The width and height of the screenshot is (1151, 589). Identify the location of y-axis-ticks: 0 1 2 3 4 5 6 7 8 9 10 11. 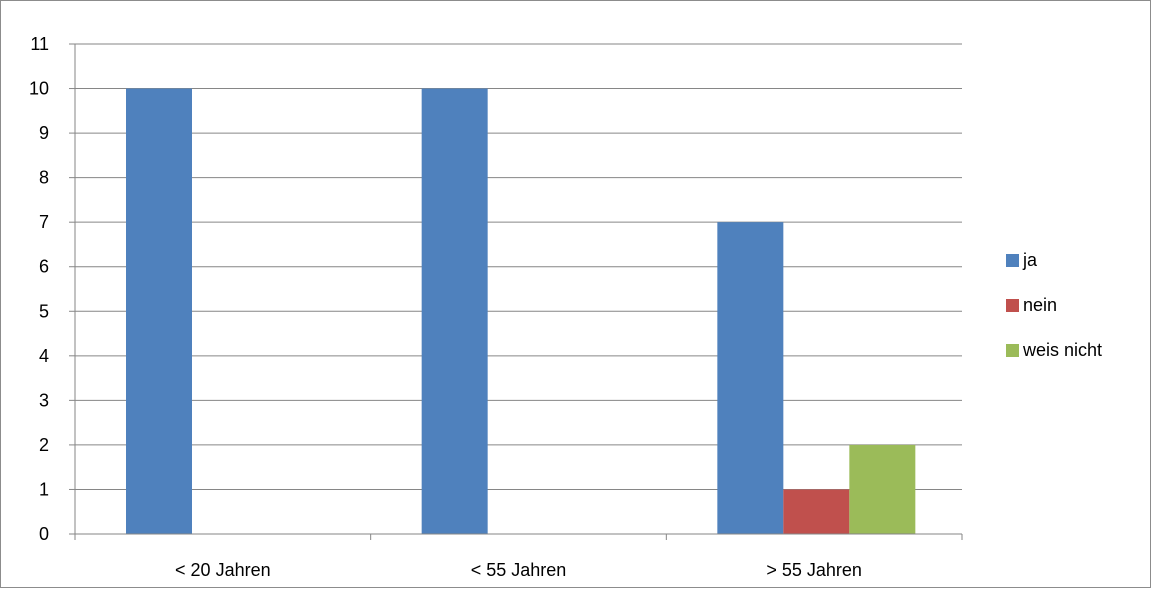
(52, 289).